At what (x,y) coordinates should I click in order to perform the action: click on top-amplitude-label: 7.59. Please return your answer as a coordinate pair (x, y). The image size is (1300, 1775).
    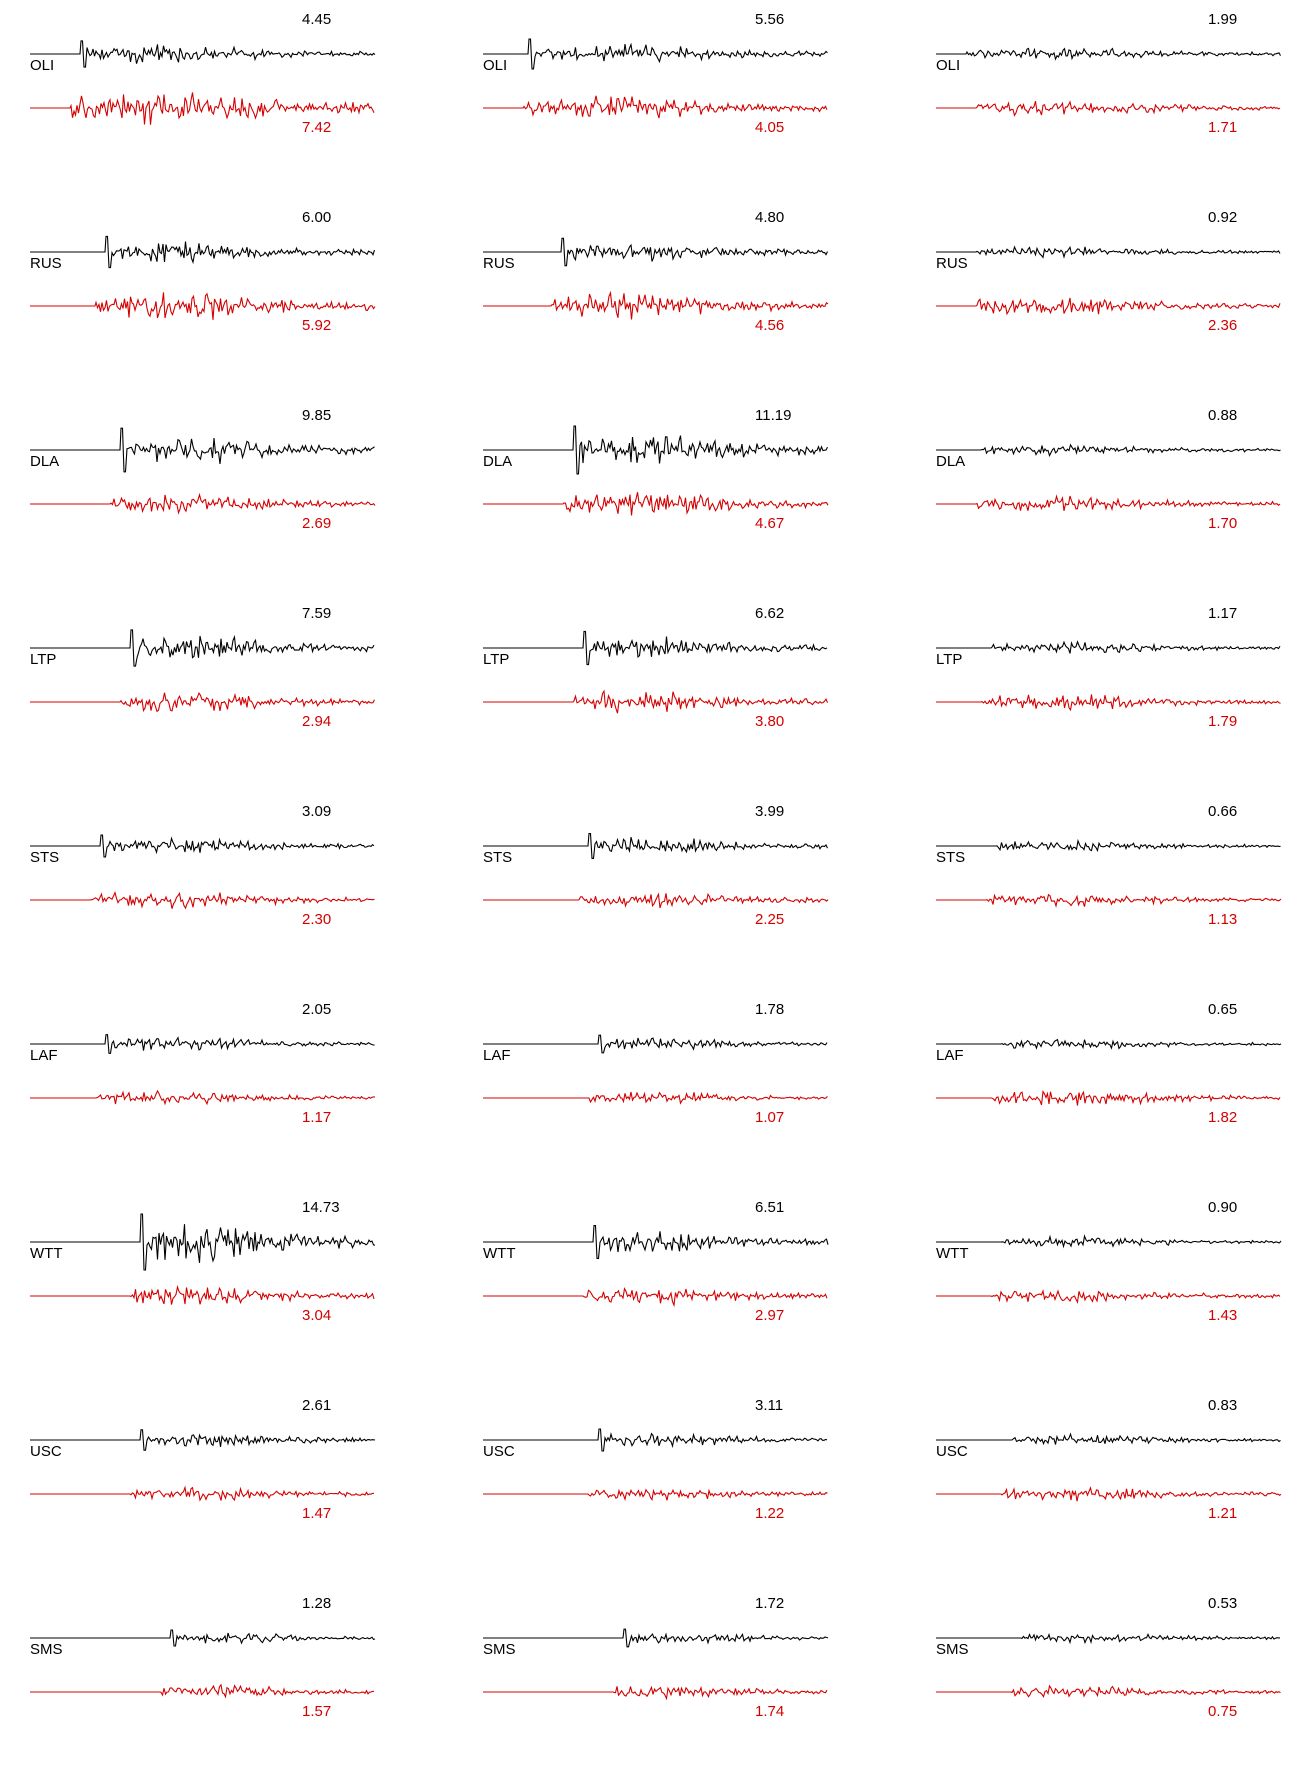
    Looking at the image, I should click on (317, 613).